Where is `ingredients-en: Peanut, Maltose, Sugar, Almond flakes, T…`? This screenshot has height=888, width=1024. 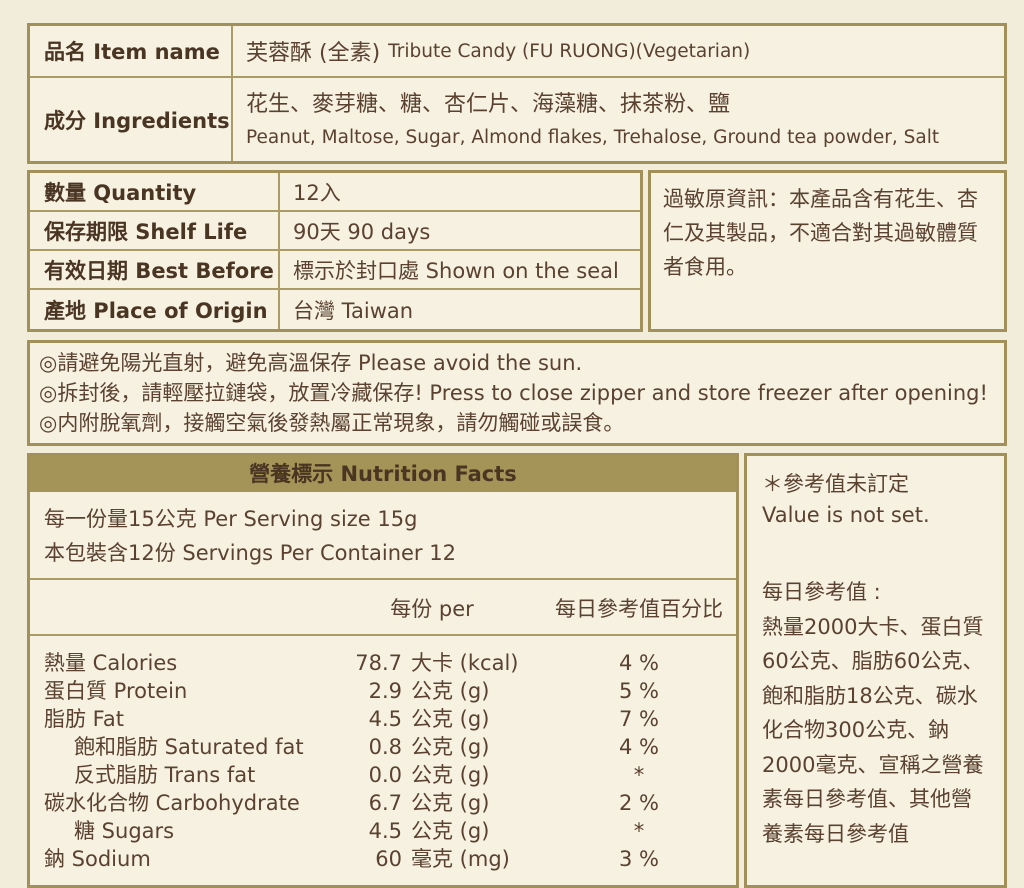 ingredients-en: Peanut, Maltose, Sugar, Almond flakes, T… is located at coordinates (593, 137).